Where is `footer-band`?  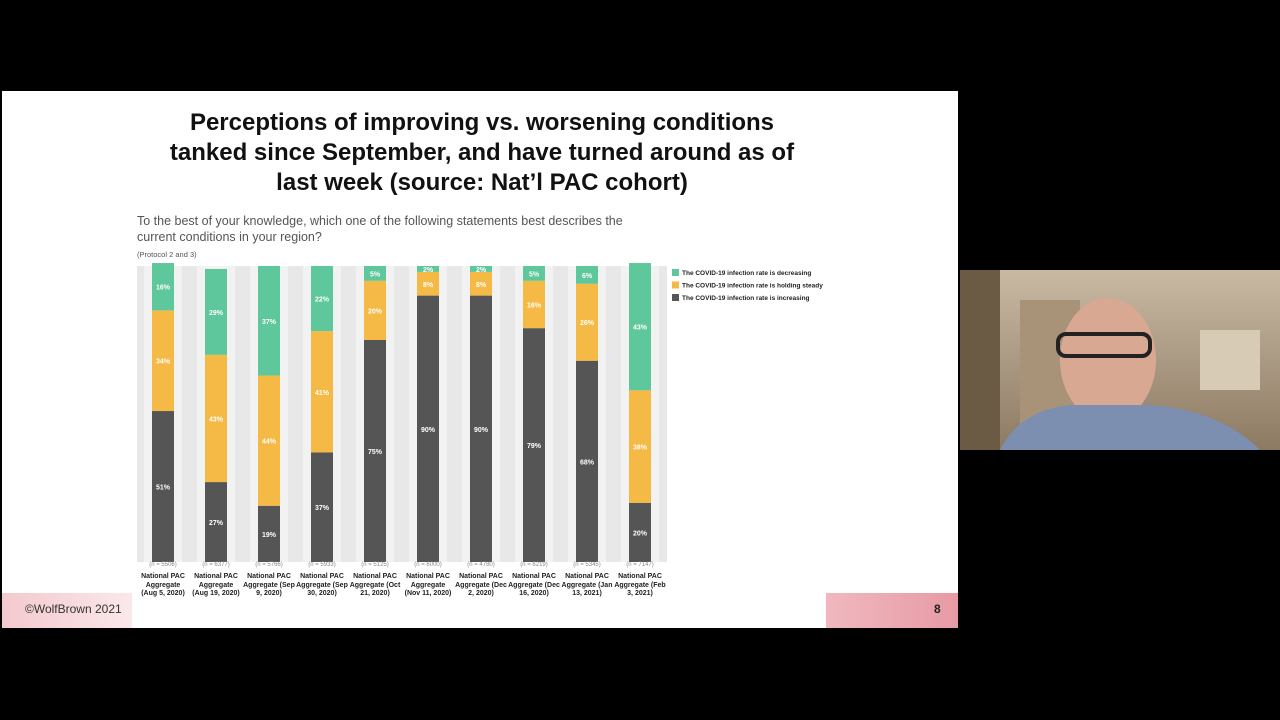 footer-band is located at coordinates (67, 610).